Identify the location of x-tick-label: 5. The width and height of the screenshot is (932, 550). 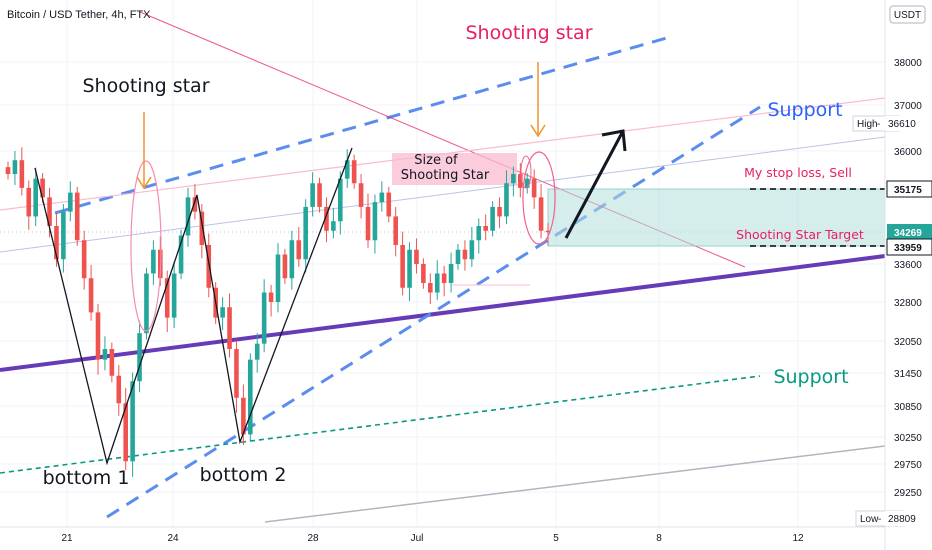
(556, 538).